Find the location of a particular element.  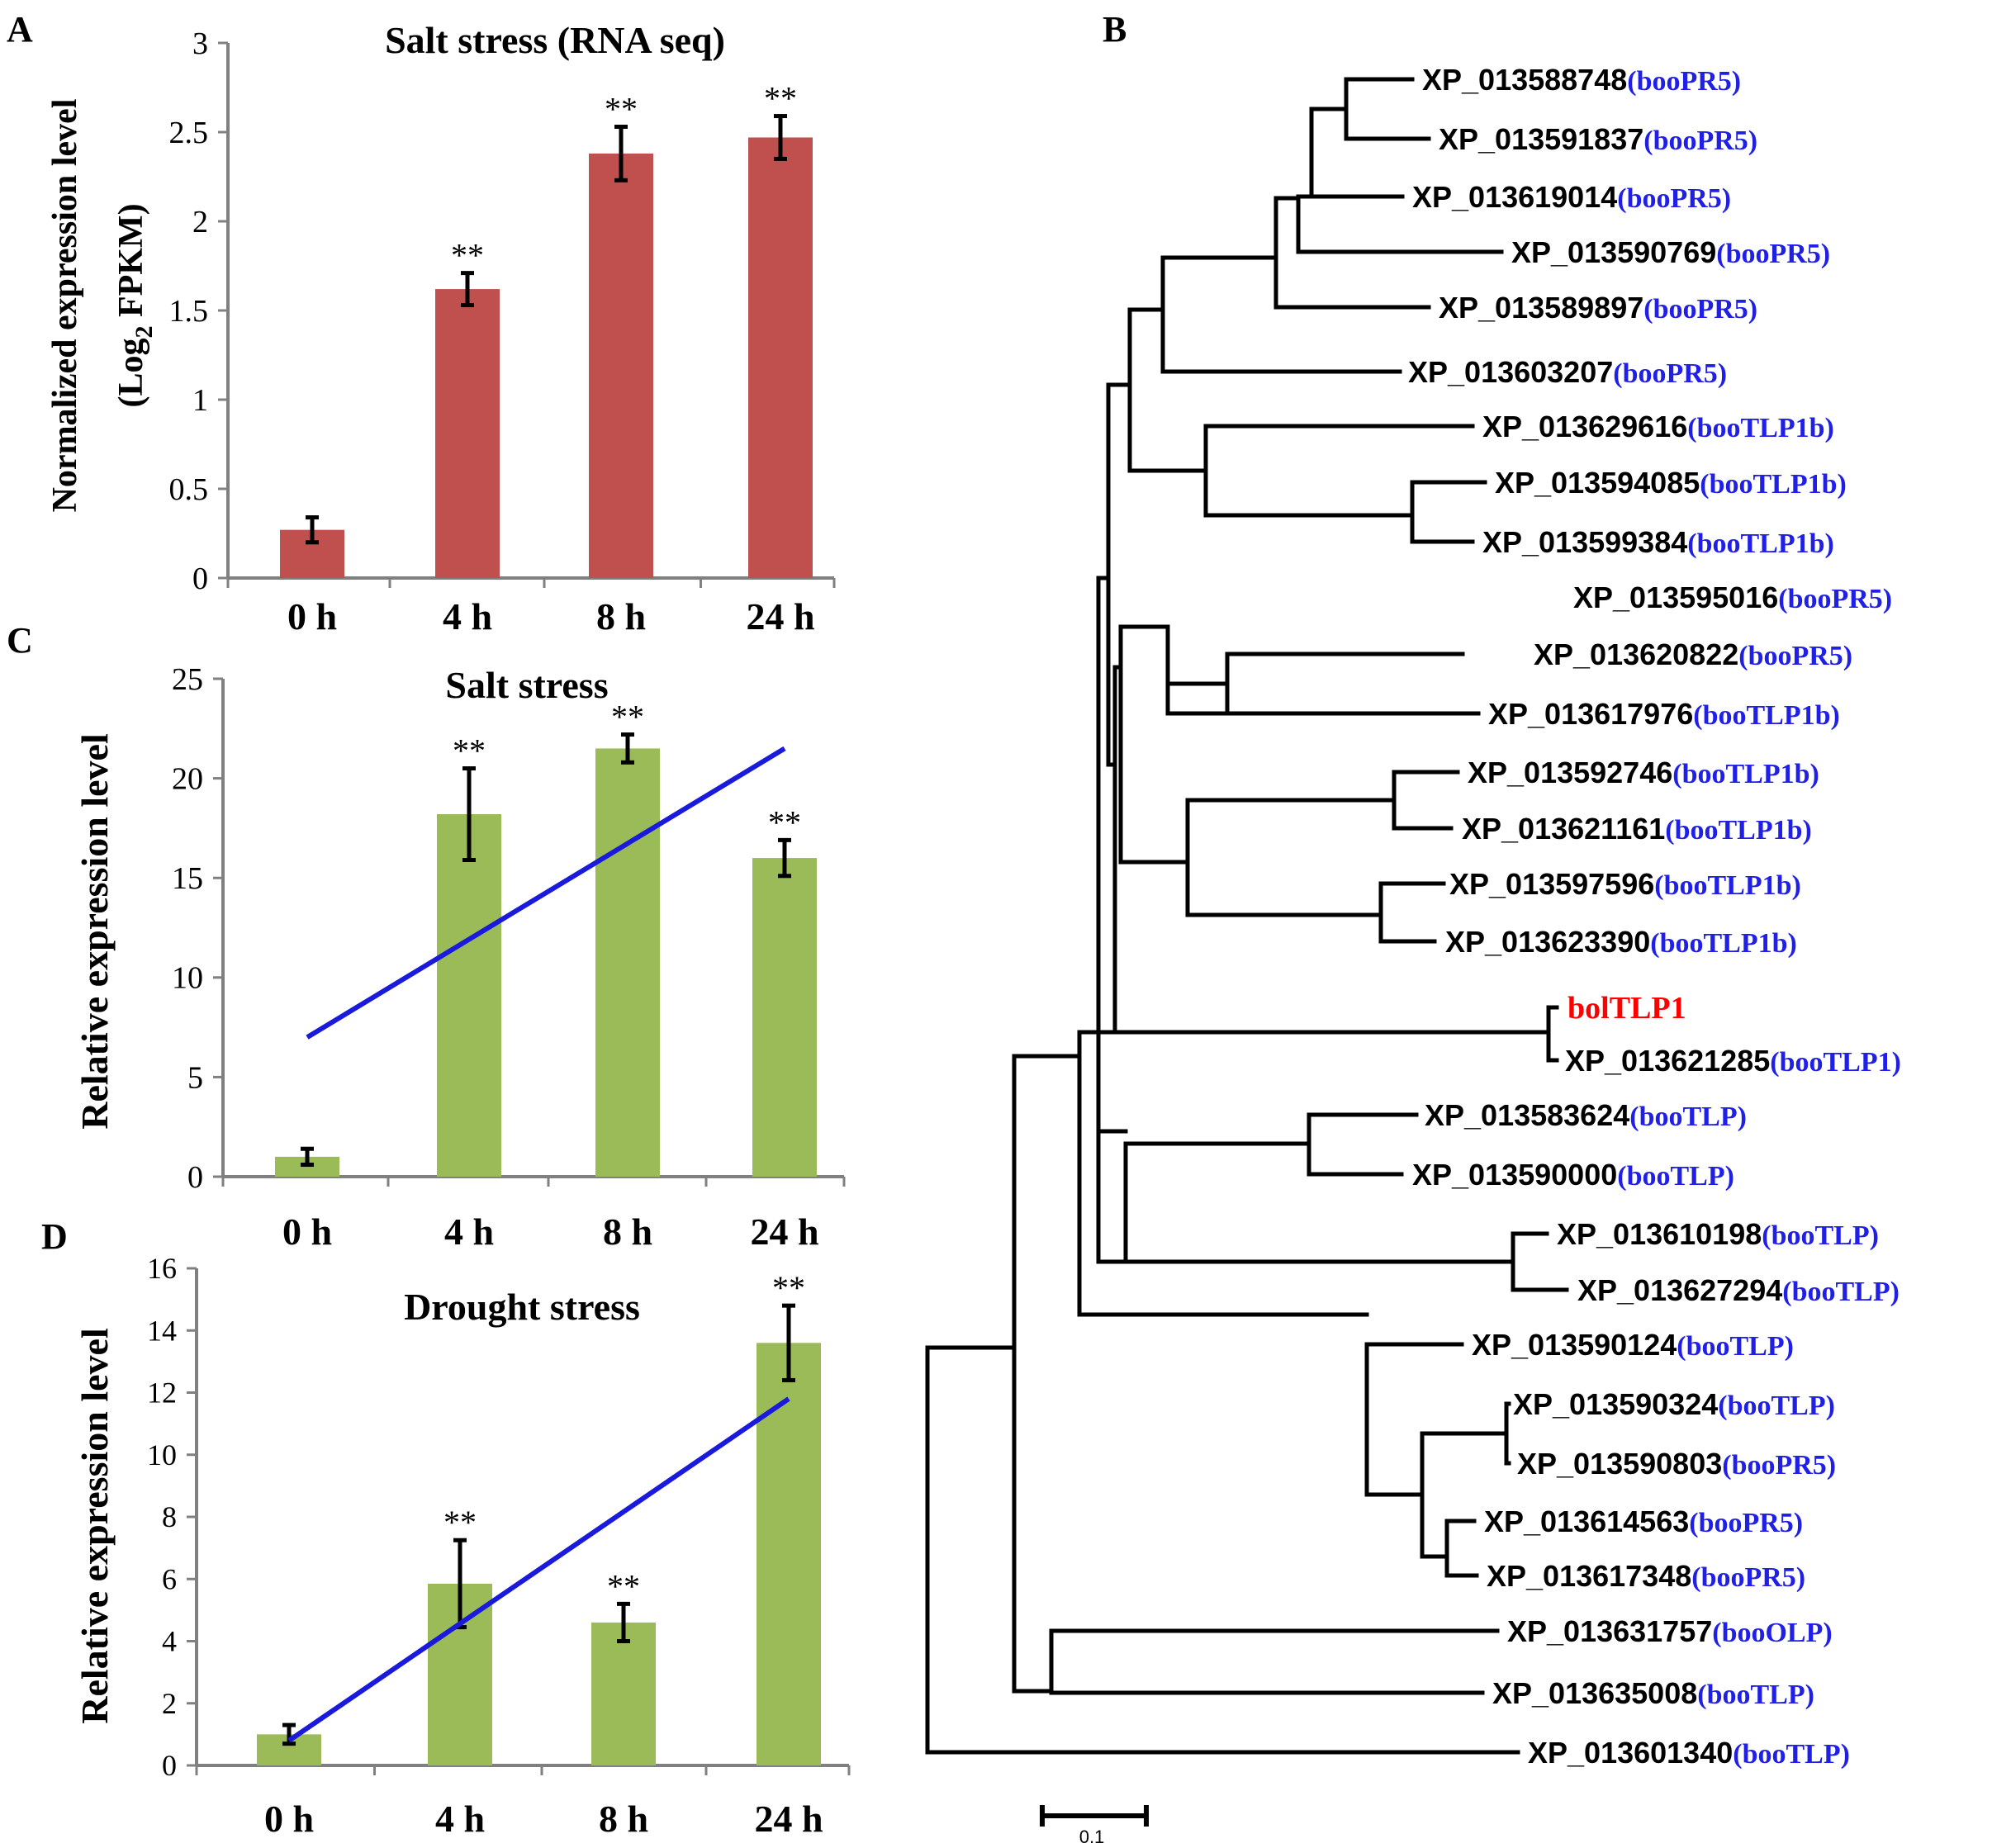

y-tick-label: 25 is located at coordinates (187, 679).